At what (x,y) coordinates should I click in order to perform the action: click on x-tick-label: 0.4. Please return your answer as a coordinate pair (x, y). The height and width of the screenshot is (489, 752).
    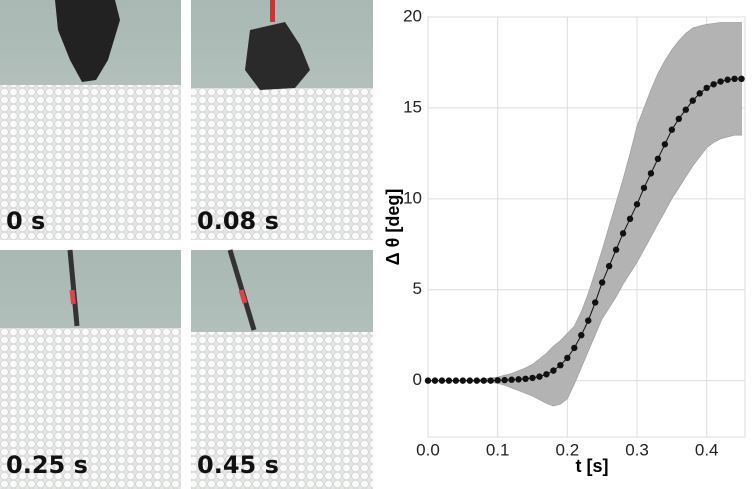
    Looking at the image, I should click on (707, 449).